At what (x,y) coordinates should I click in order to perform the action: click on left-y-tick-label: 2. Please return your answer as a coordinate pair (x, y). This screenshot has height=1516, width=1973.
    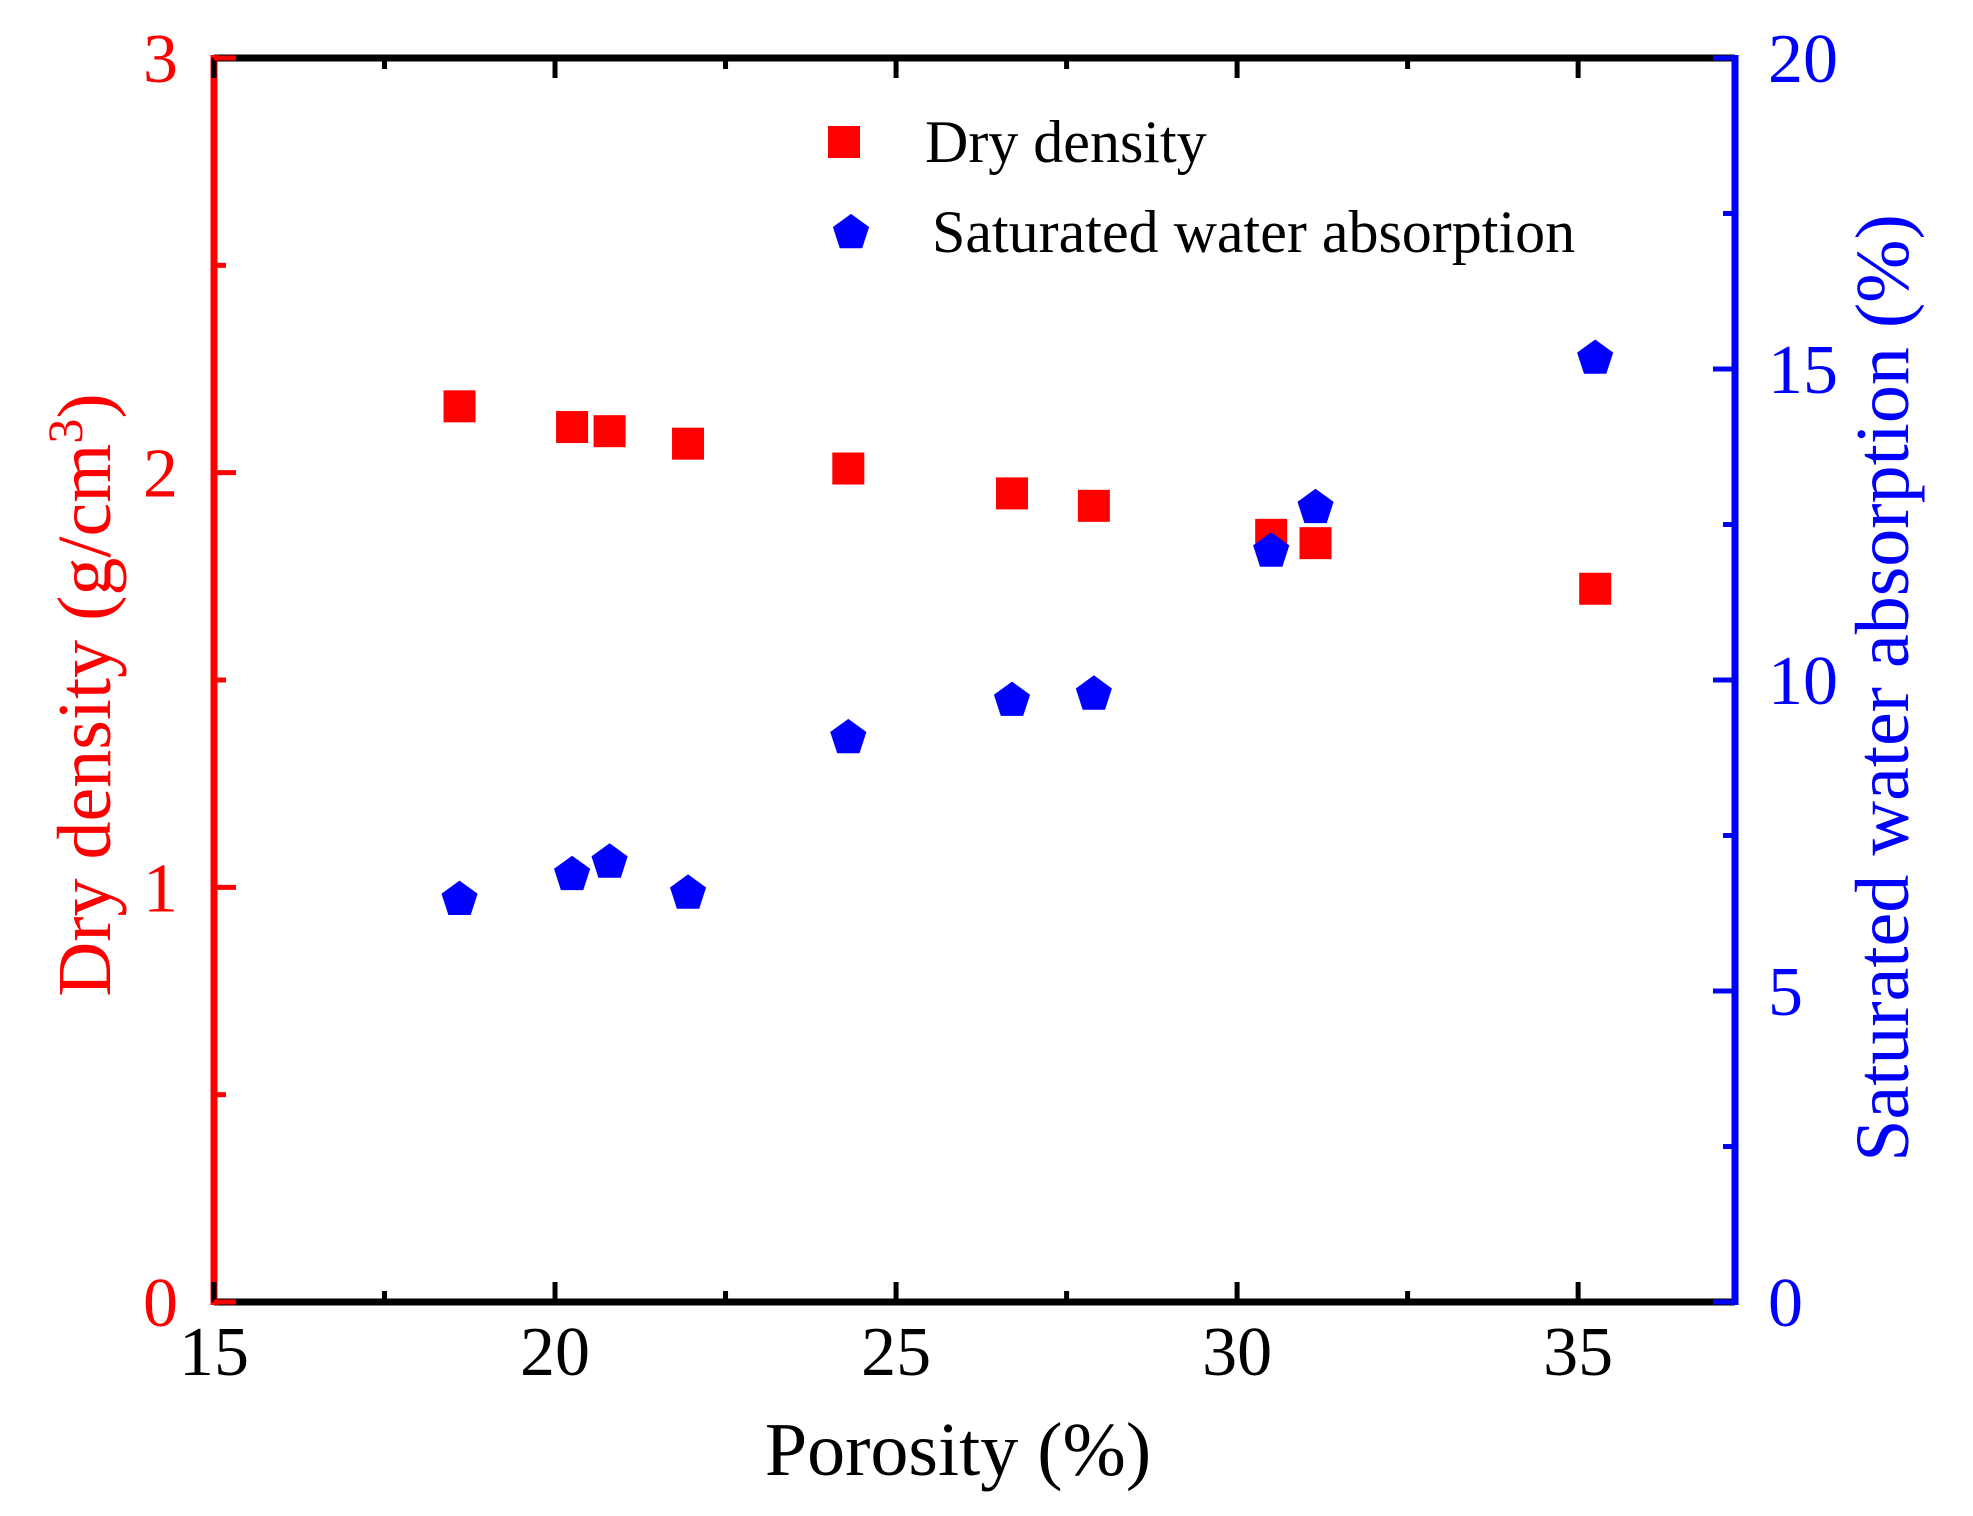
    Looking at the image, I should click on (160, 474).